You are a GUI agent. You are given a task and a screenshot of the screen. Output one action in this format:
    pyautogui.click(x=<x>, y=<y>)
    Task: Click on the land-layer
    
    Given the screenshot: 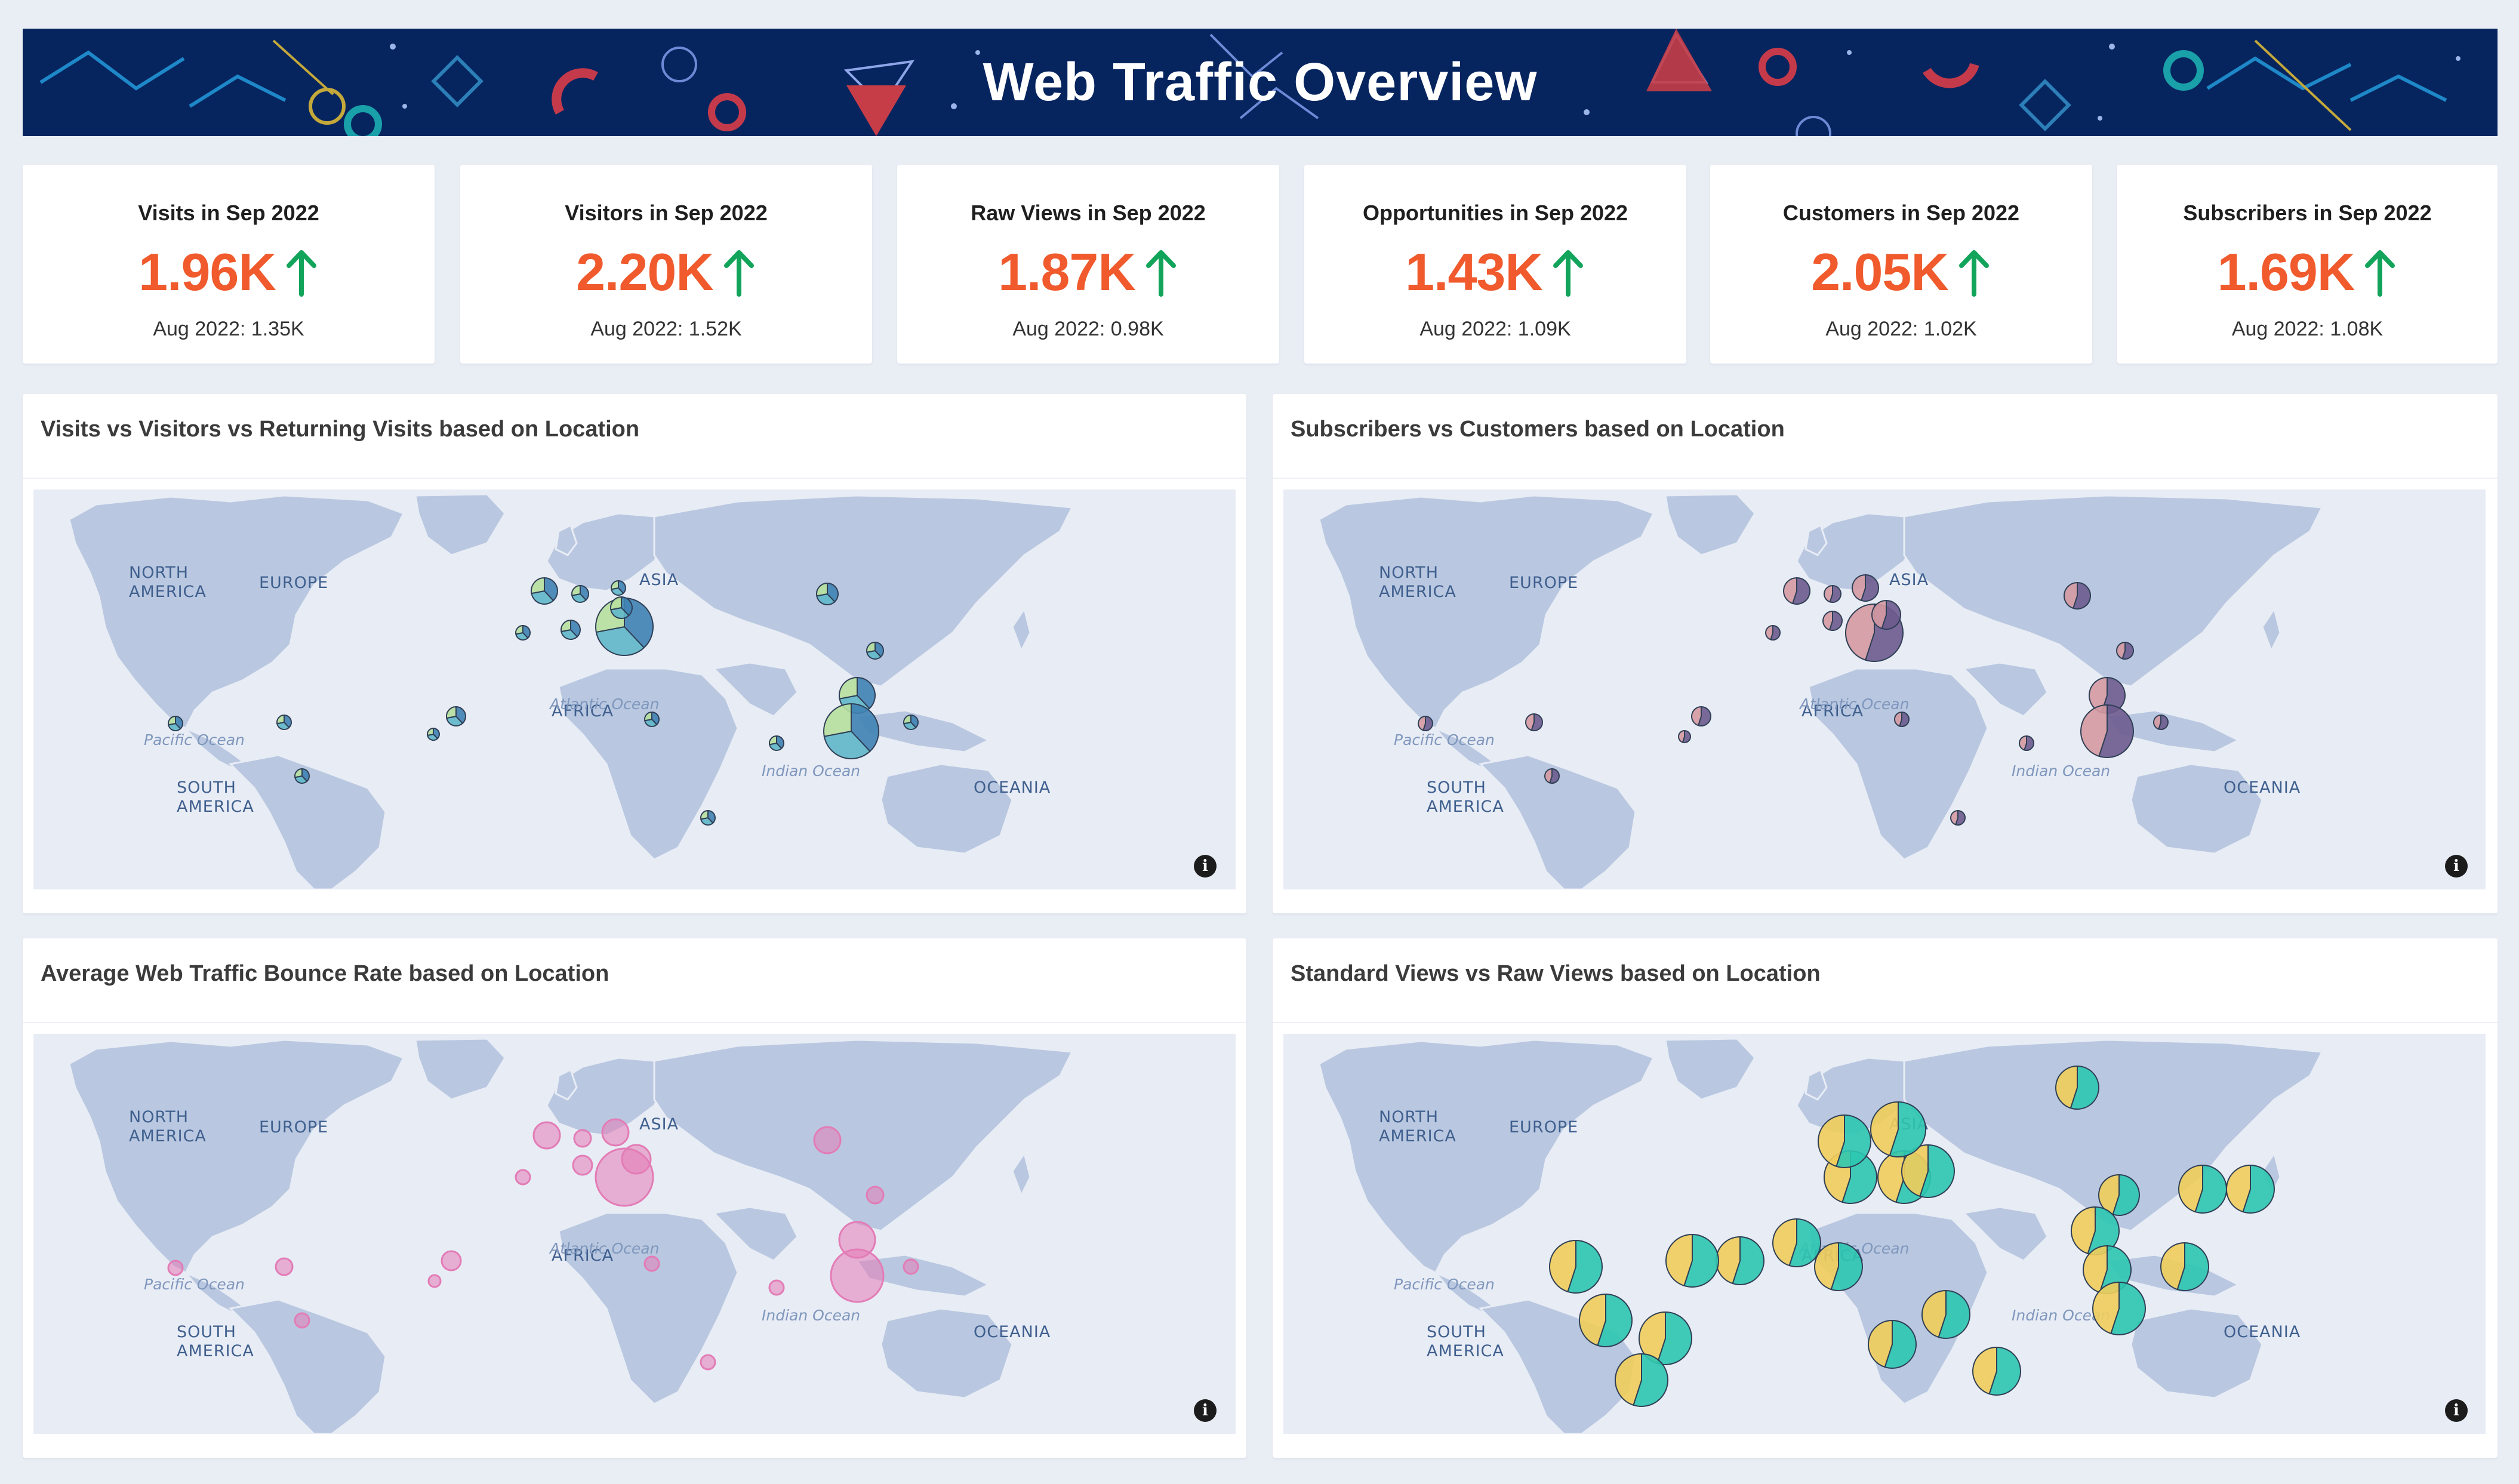 What is the action you would take?
    pyautogui.click(x=1821, y=691)
    